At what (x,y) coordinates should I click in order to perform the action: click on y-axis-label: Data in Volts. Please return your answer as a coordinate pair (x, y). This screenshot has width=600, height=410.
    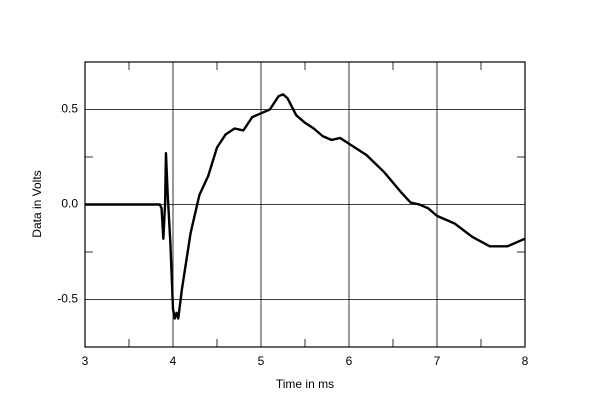
    Looking at the image, I should click on (37, 203).